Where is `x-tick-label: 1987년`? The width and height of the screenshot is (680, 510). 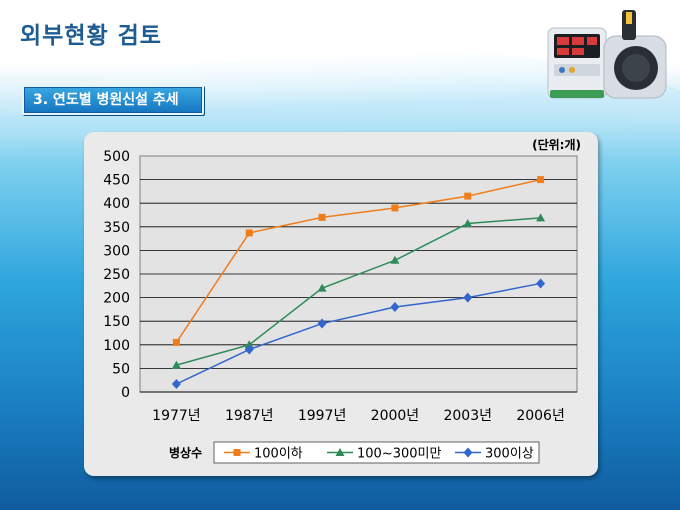
x-tick-label: 1987년 is located at coordinates (249, 416).